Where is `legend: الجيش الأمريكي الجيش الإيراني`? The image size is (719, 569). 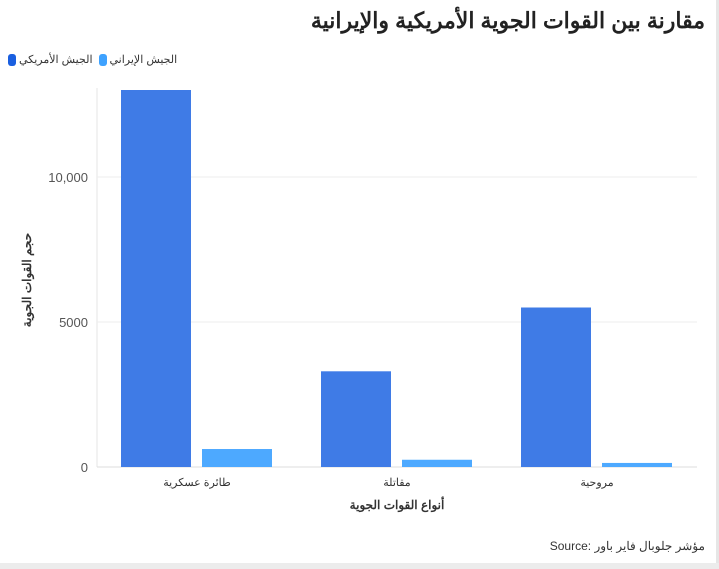
legend: الجيش الأمريكي الجيش الإيراني is located at coordinates (92, 59).